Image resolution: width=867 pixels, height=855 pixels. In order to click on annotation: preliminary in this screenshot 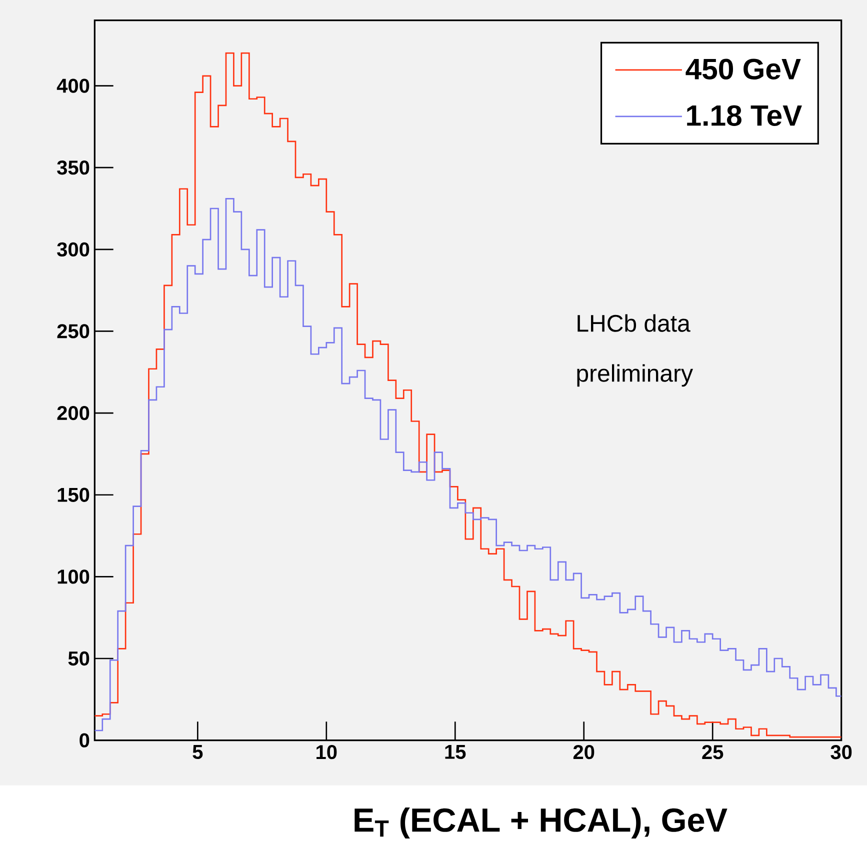, I will do `click(635, 375)`.